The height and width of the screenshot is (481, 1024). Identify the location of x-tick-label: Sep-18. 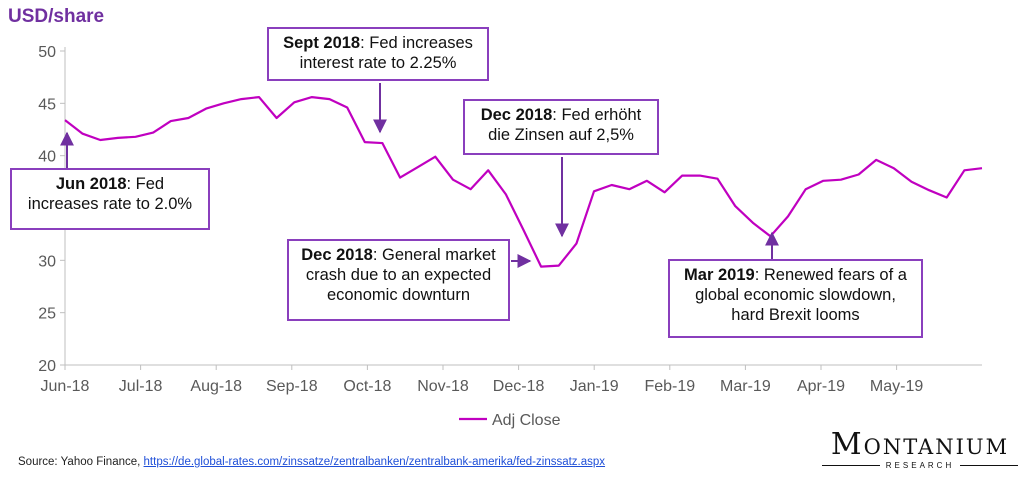
(292, 386).